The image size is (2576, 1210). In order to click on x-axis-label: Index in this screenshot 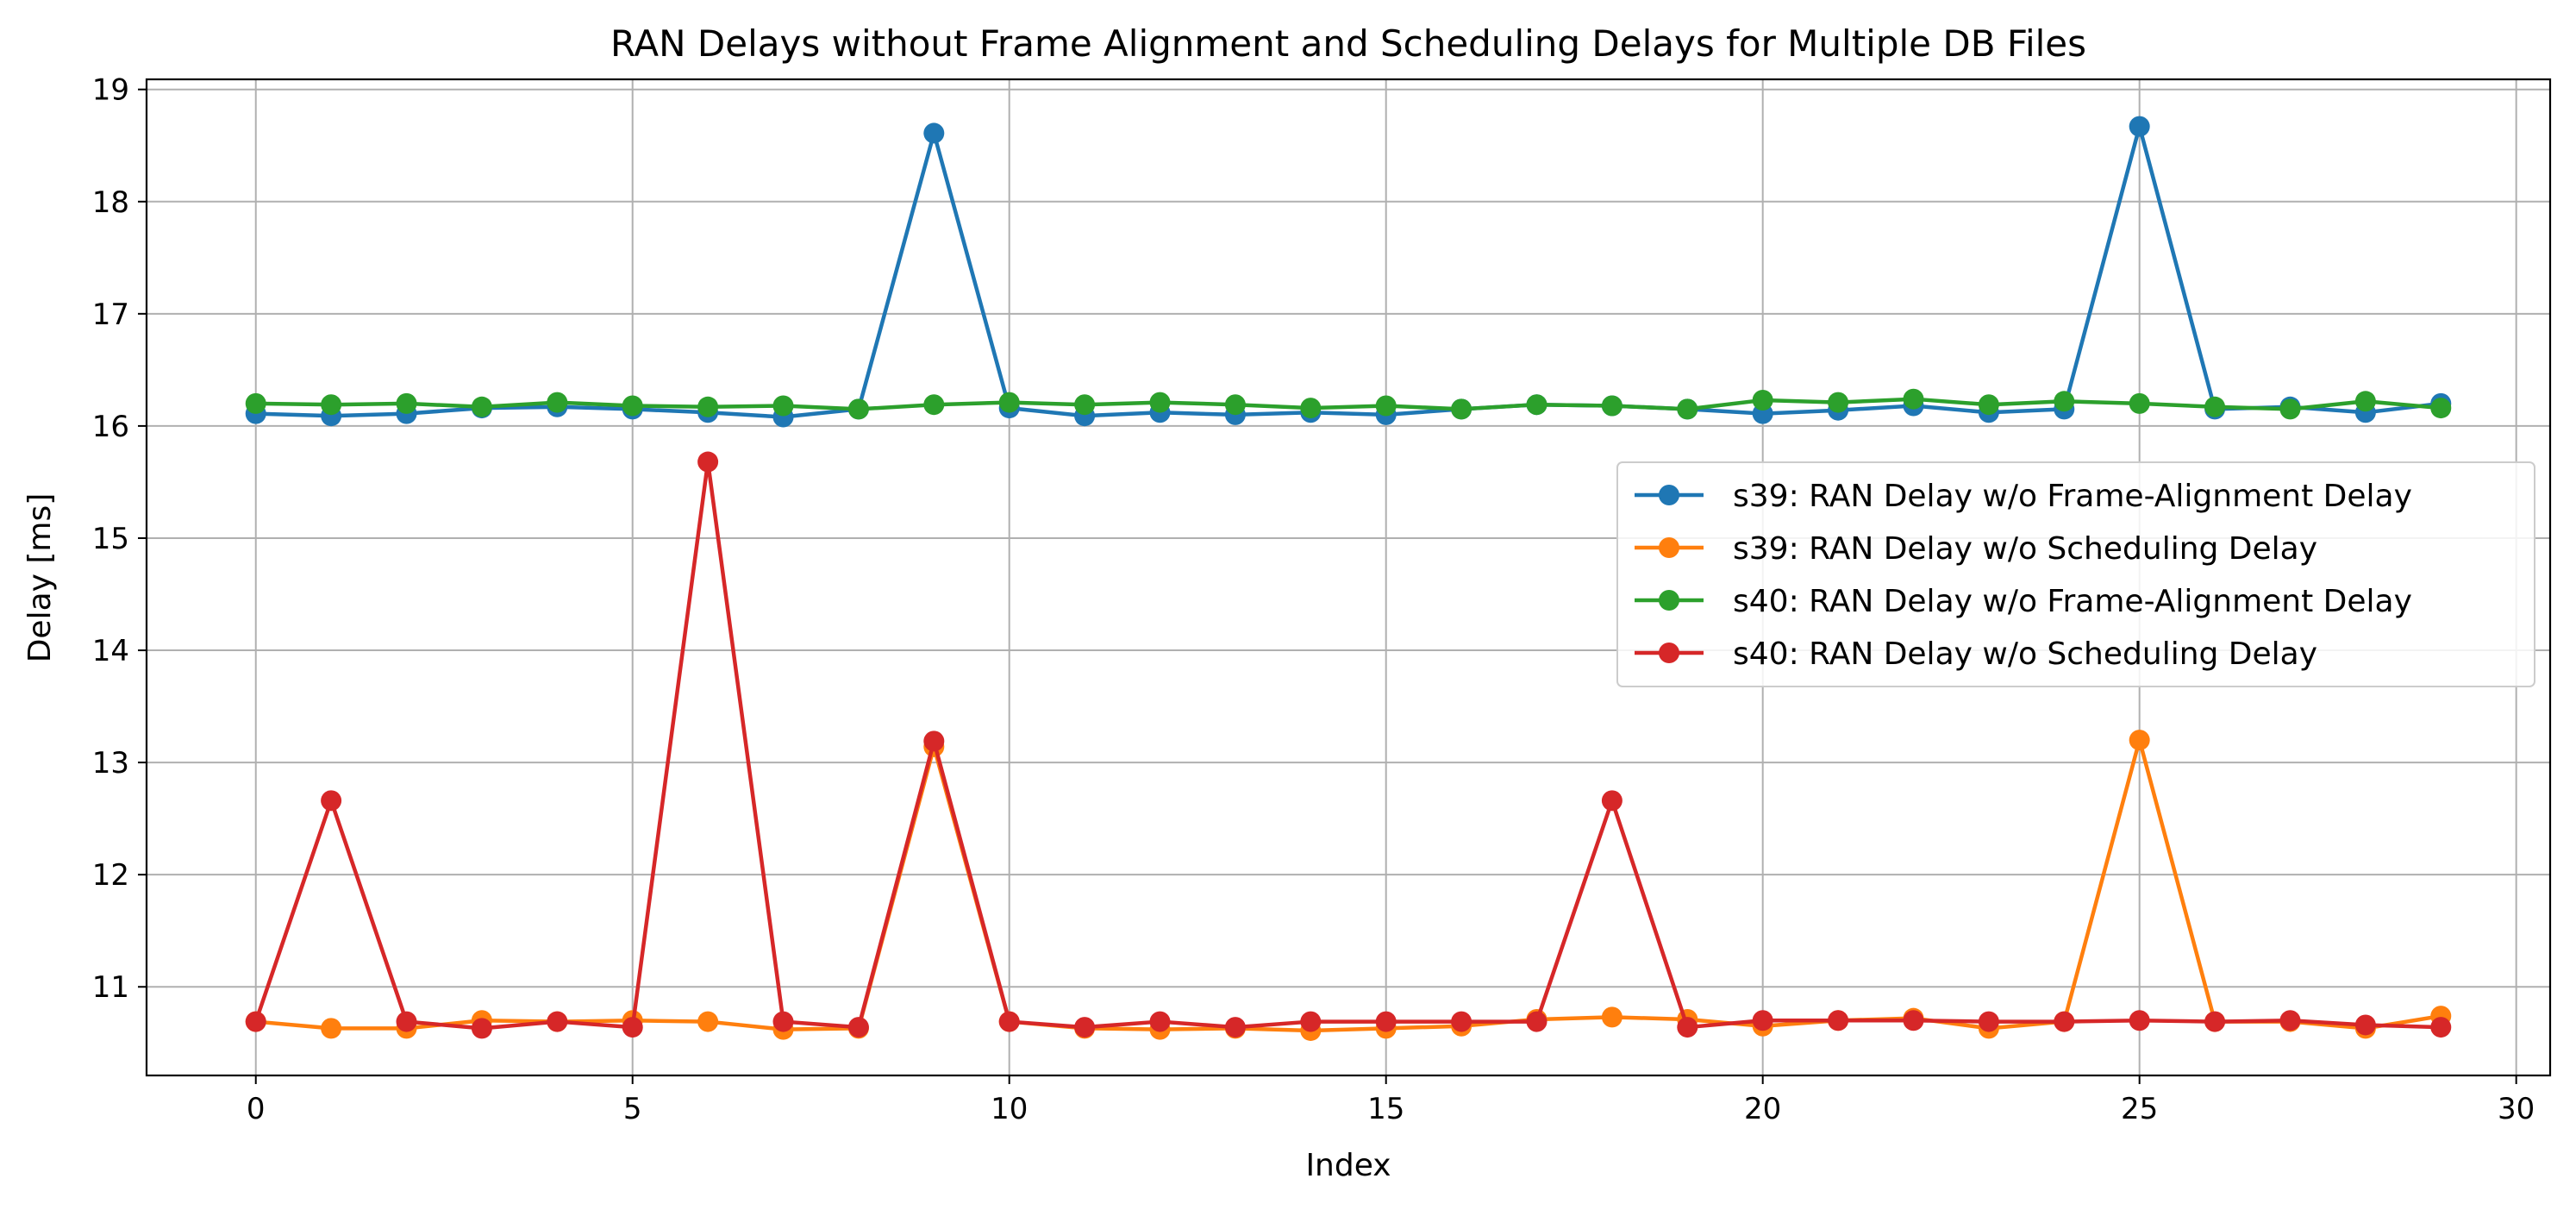, I will do `click(1348, 1165)`.